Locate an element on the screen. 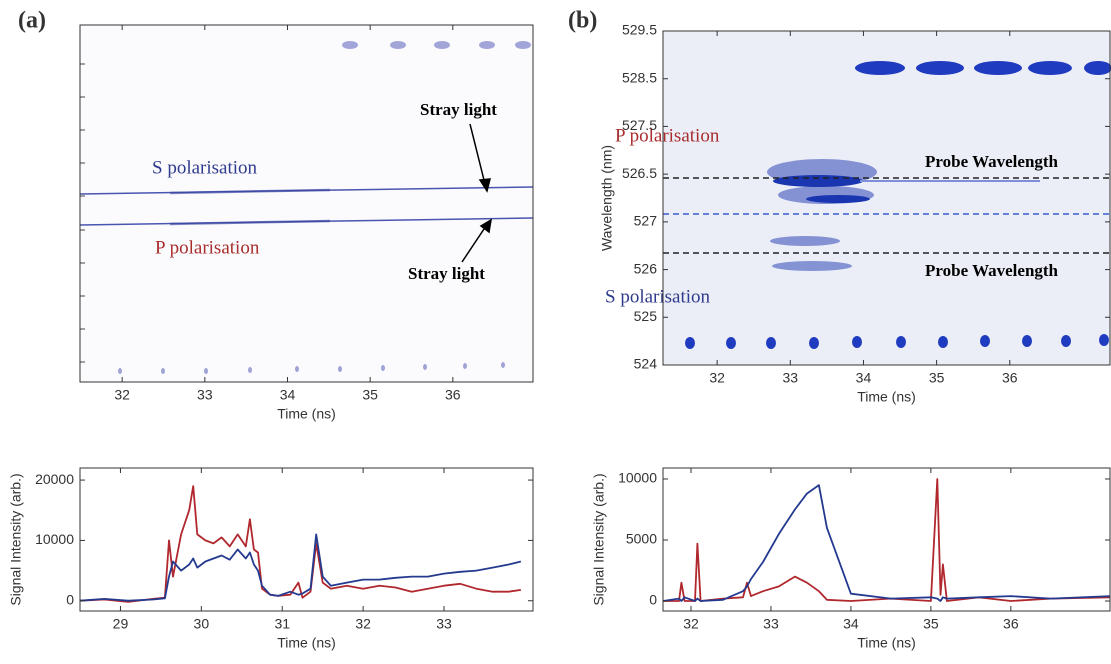 This screenshot has width=1111, height=664. y-tick-label: 529.5 is located at coordinates (639, 30).